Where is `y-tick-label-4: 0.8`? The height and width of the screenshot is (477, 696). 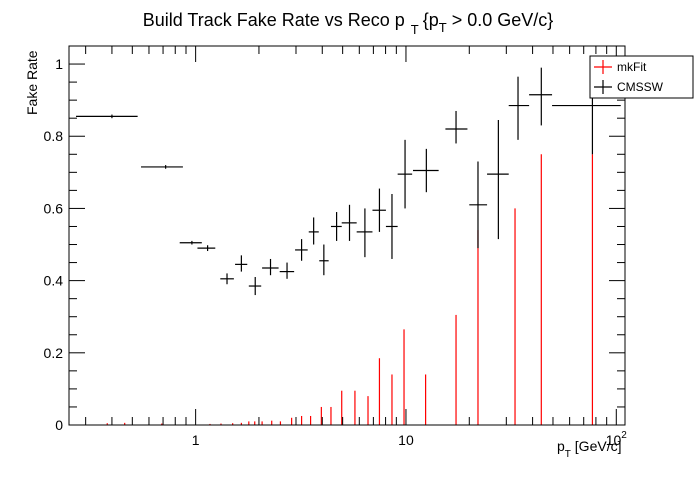
y-tick-label-4: 0.8 is located at coordinates (54, 136).